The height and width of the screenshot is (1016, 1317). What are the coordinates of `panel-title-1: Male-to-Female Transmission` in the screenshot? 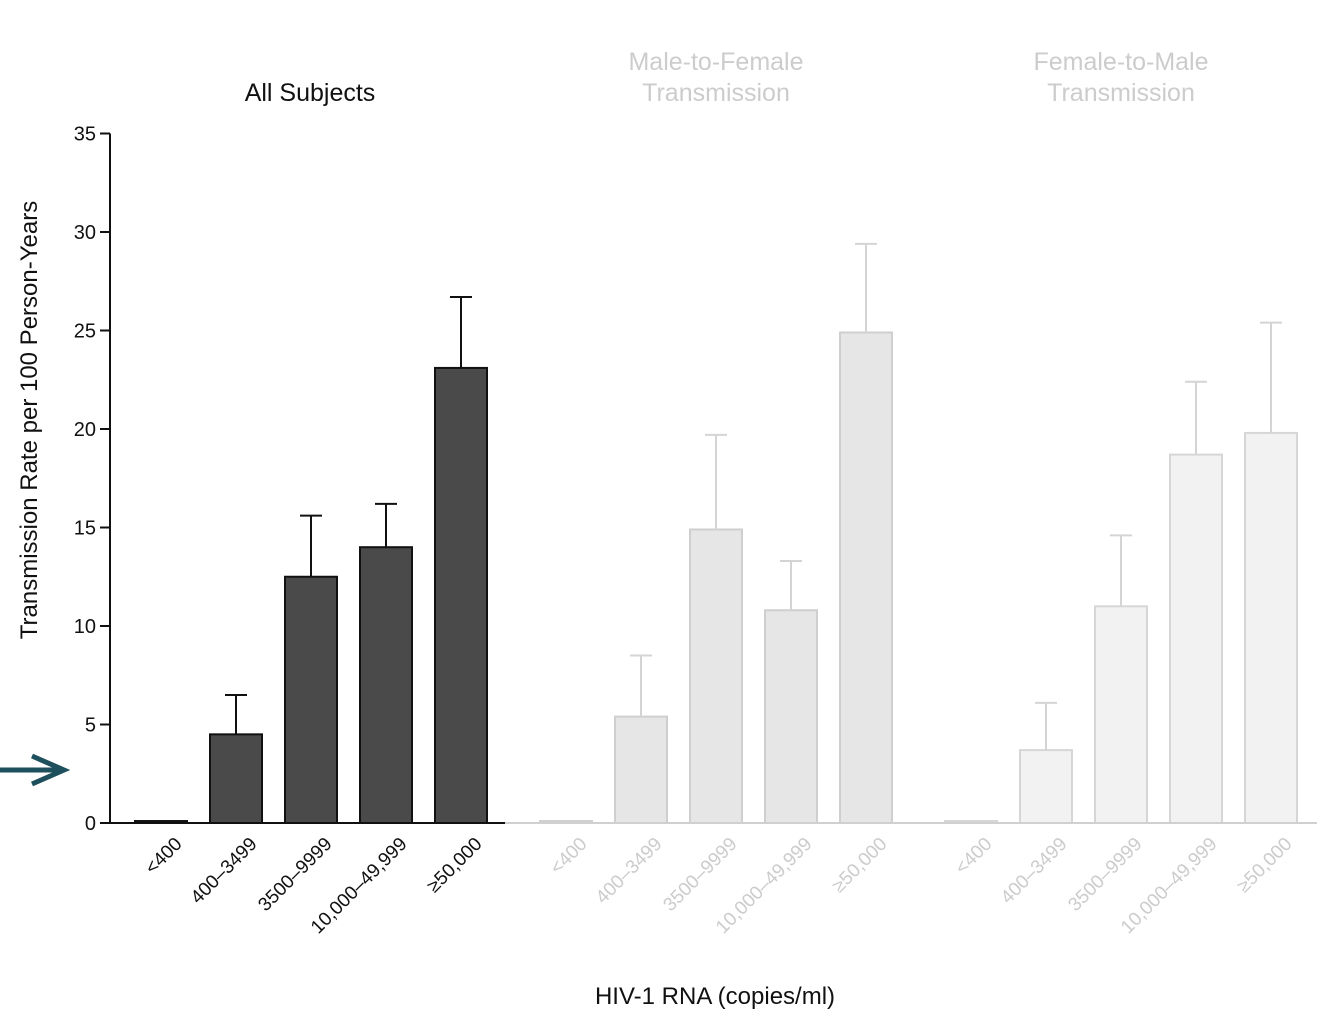 It's located at (715, 77).